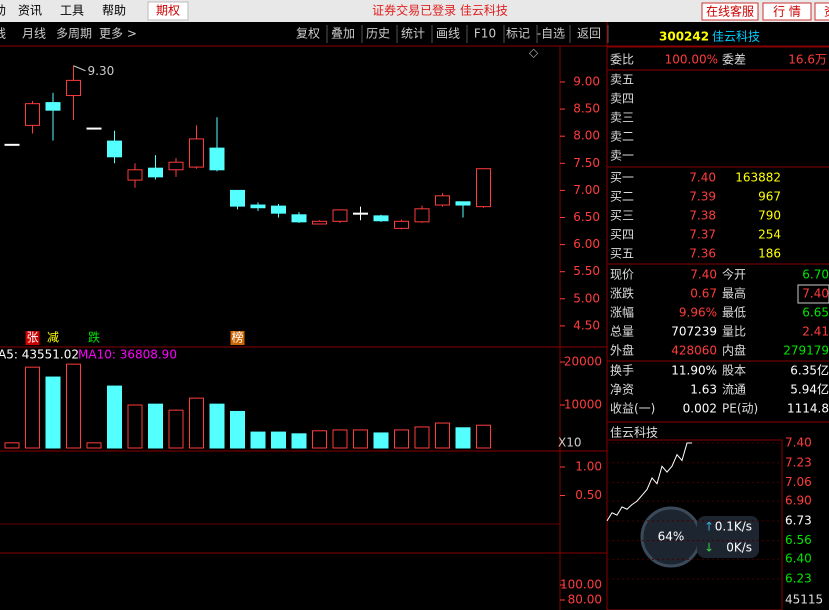  I want to click on top-button-bg, so click(730, 11).